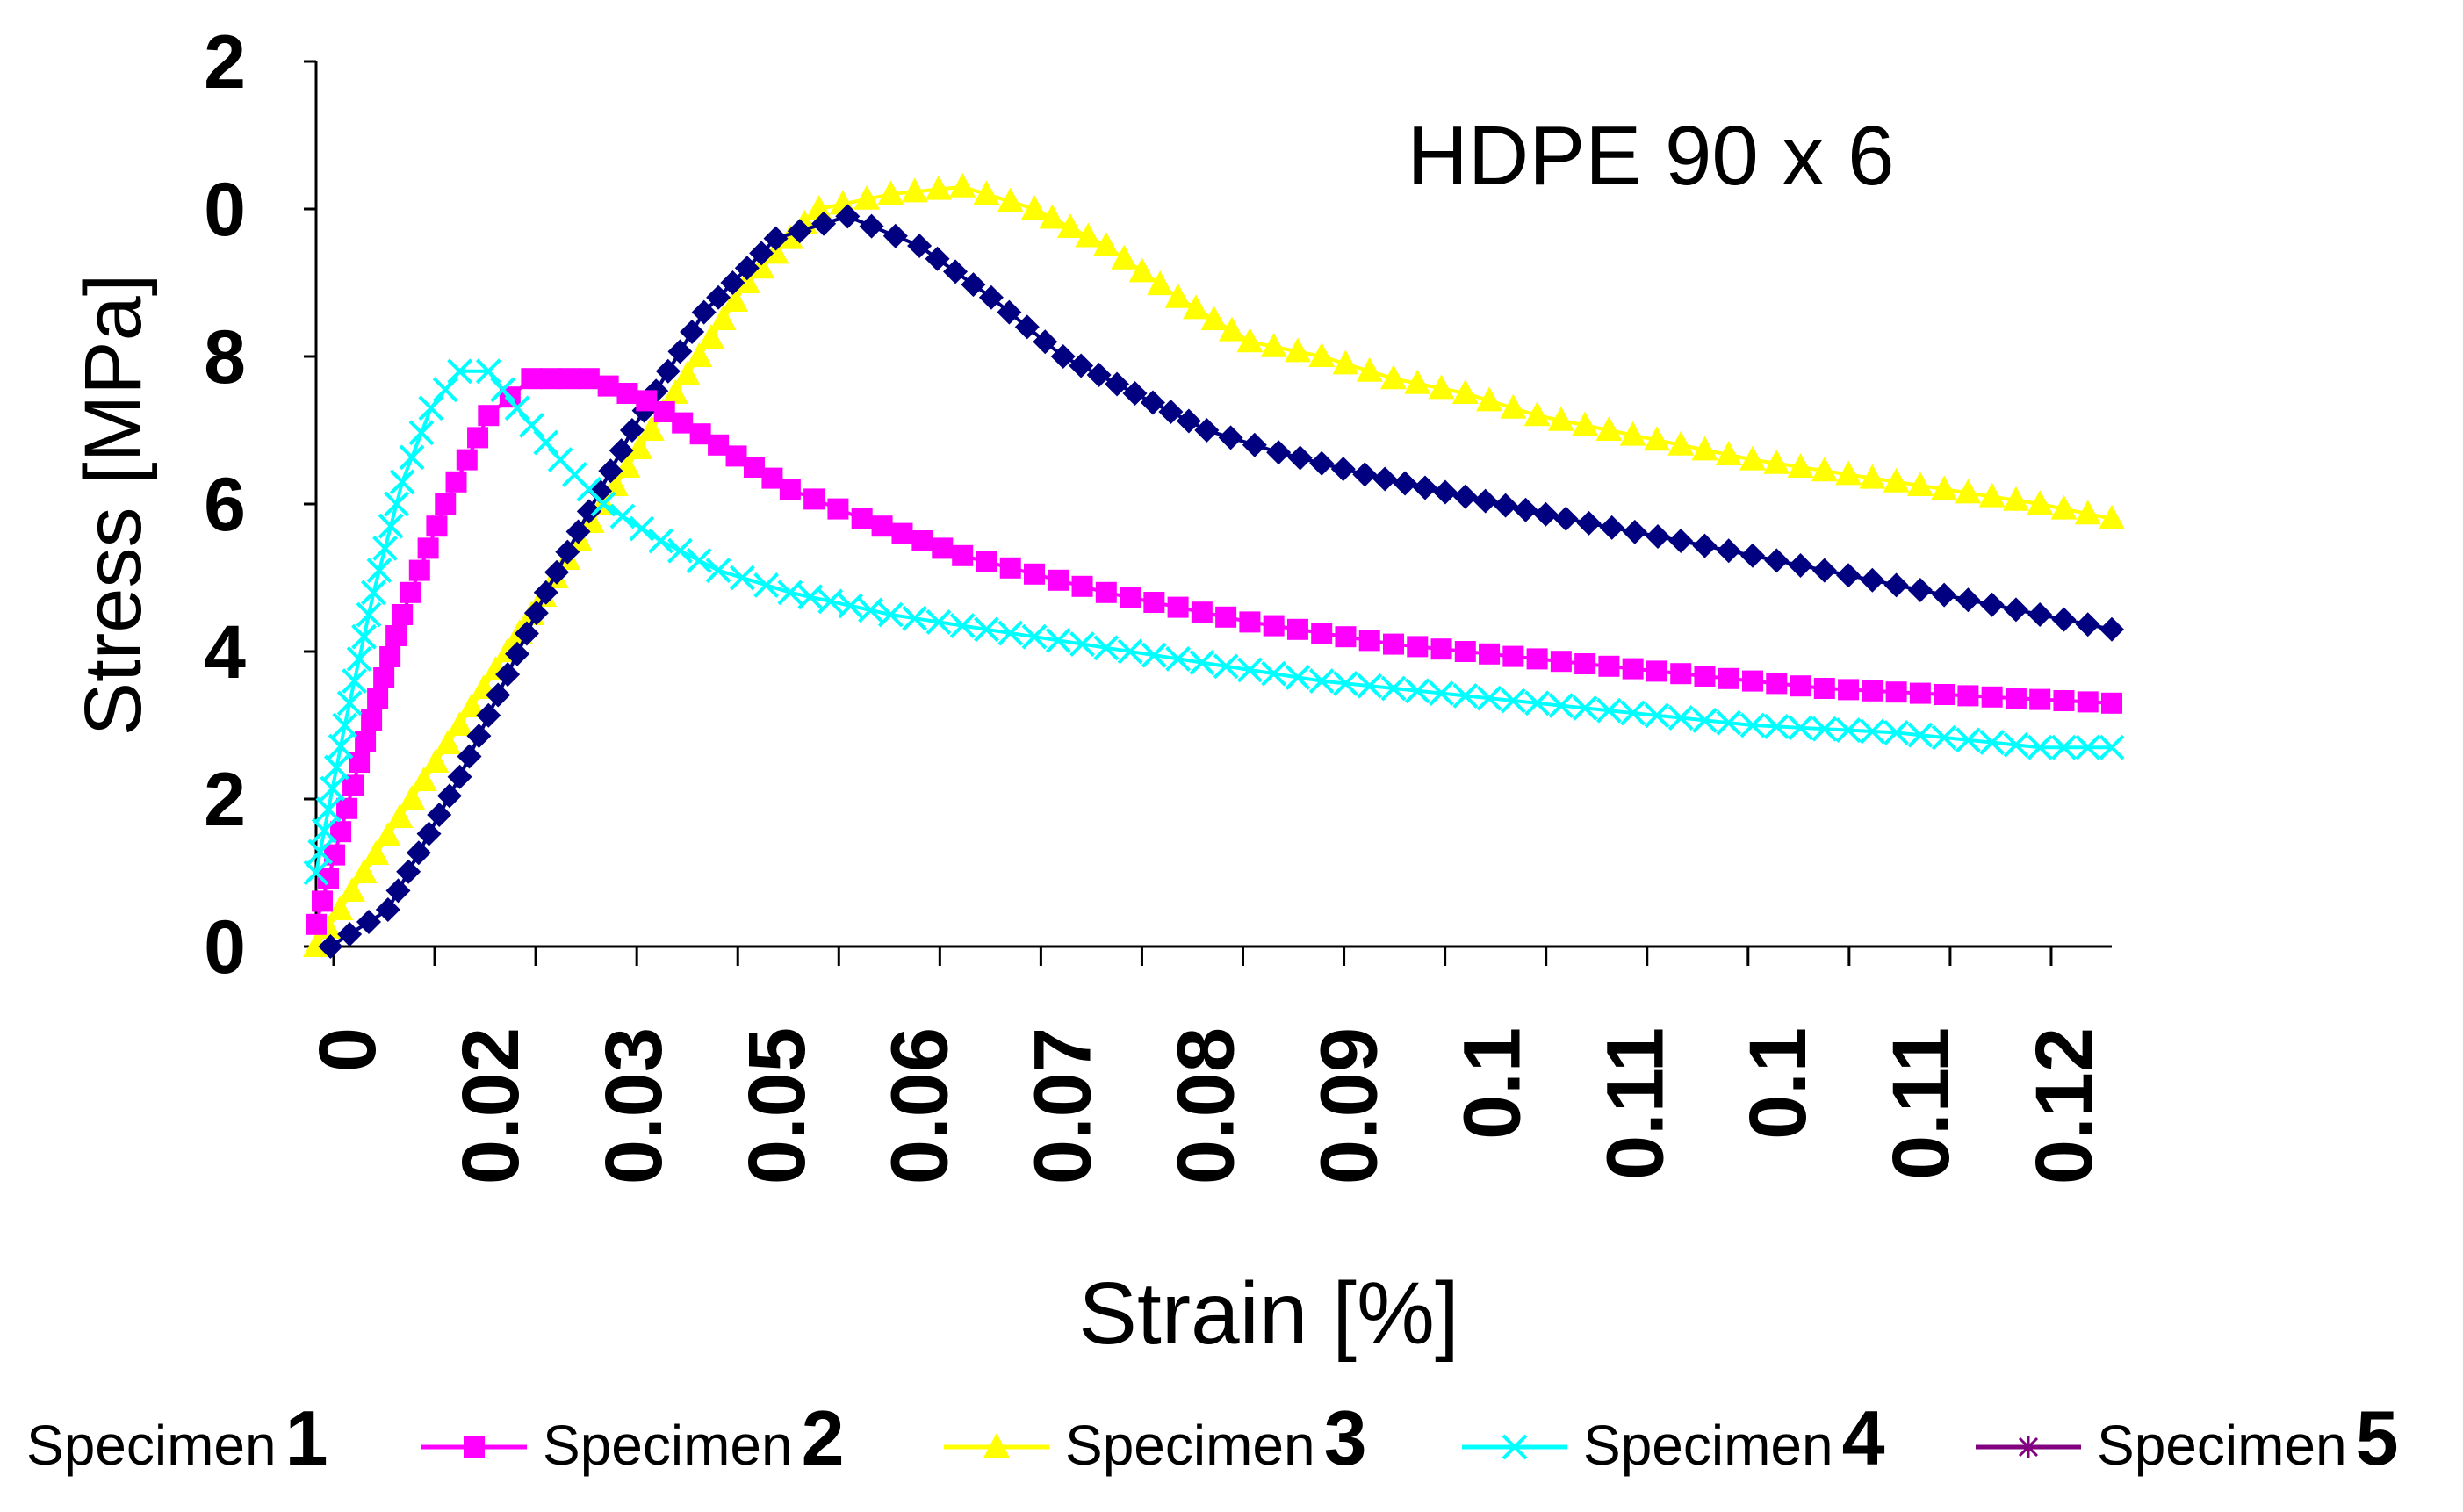 The width and height of the screenshot is (2463, 1512). I want to click on chart-title: HDPE 90 x 6, so click(1651, 156).